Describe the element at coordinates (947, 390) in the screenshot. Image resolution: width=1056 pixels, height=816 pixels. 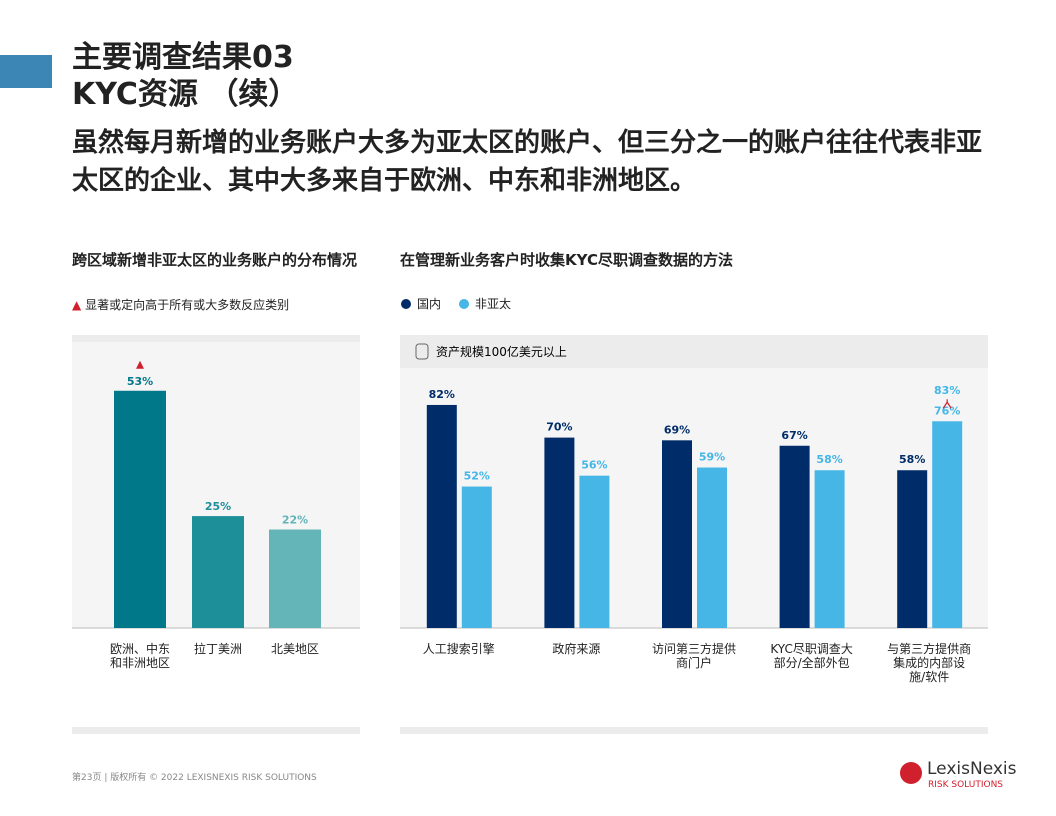
I see `highlight-label: 83%` at that location.